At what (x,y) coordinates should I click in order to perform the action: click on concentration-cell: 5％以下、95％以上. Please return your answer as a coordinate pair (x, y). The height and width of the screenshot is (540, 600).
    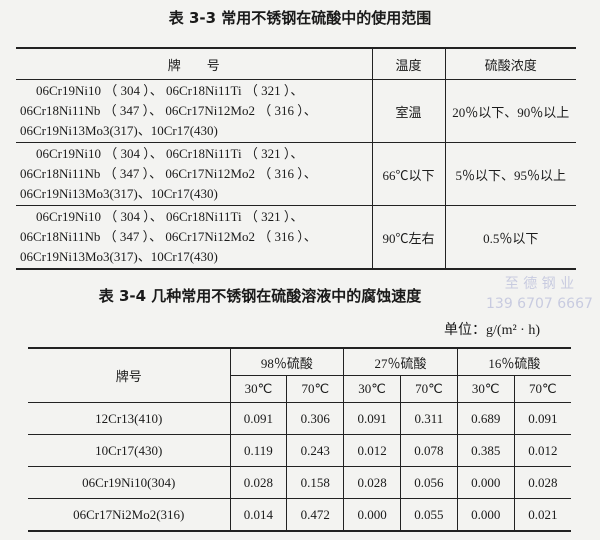
    Looking at the image, I should click on (510, 174).